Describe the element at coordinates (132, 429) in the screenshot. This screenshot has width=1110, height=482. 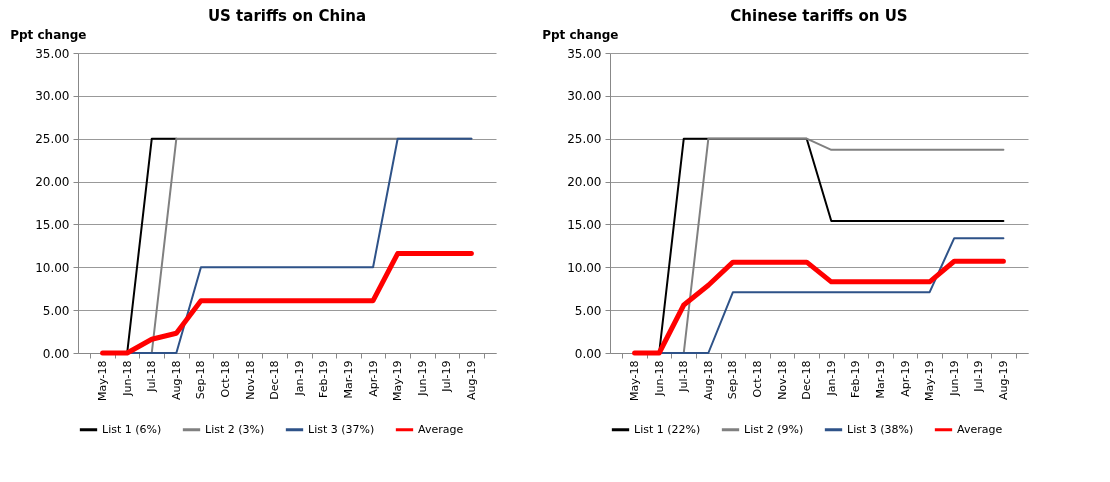
I see `legend-label: List 1 (6%)` at that location.